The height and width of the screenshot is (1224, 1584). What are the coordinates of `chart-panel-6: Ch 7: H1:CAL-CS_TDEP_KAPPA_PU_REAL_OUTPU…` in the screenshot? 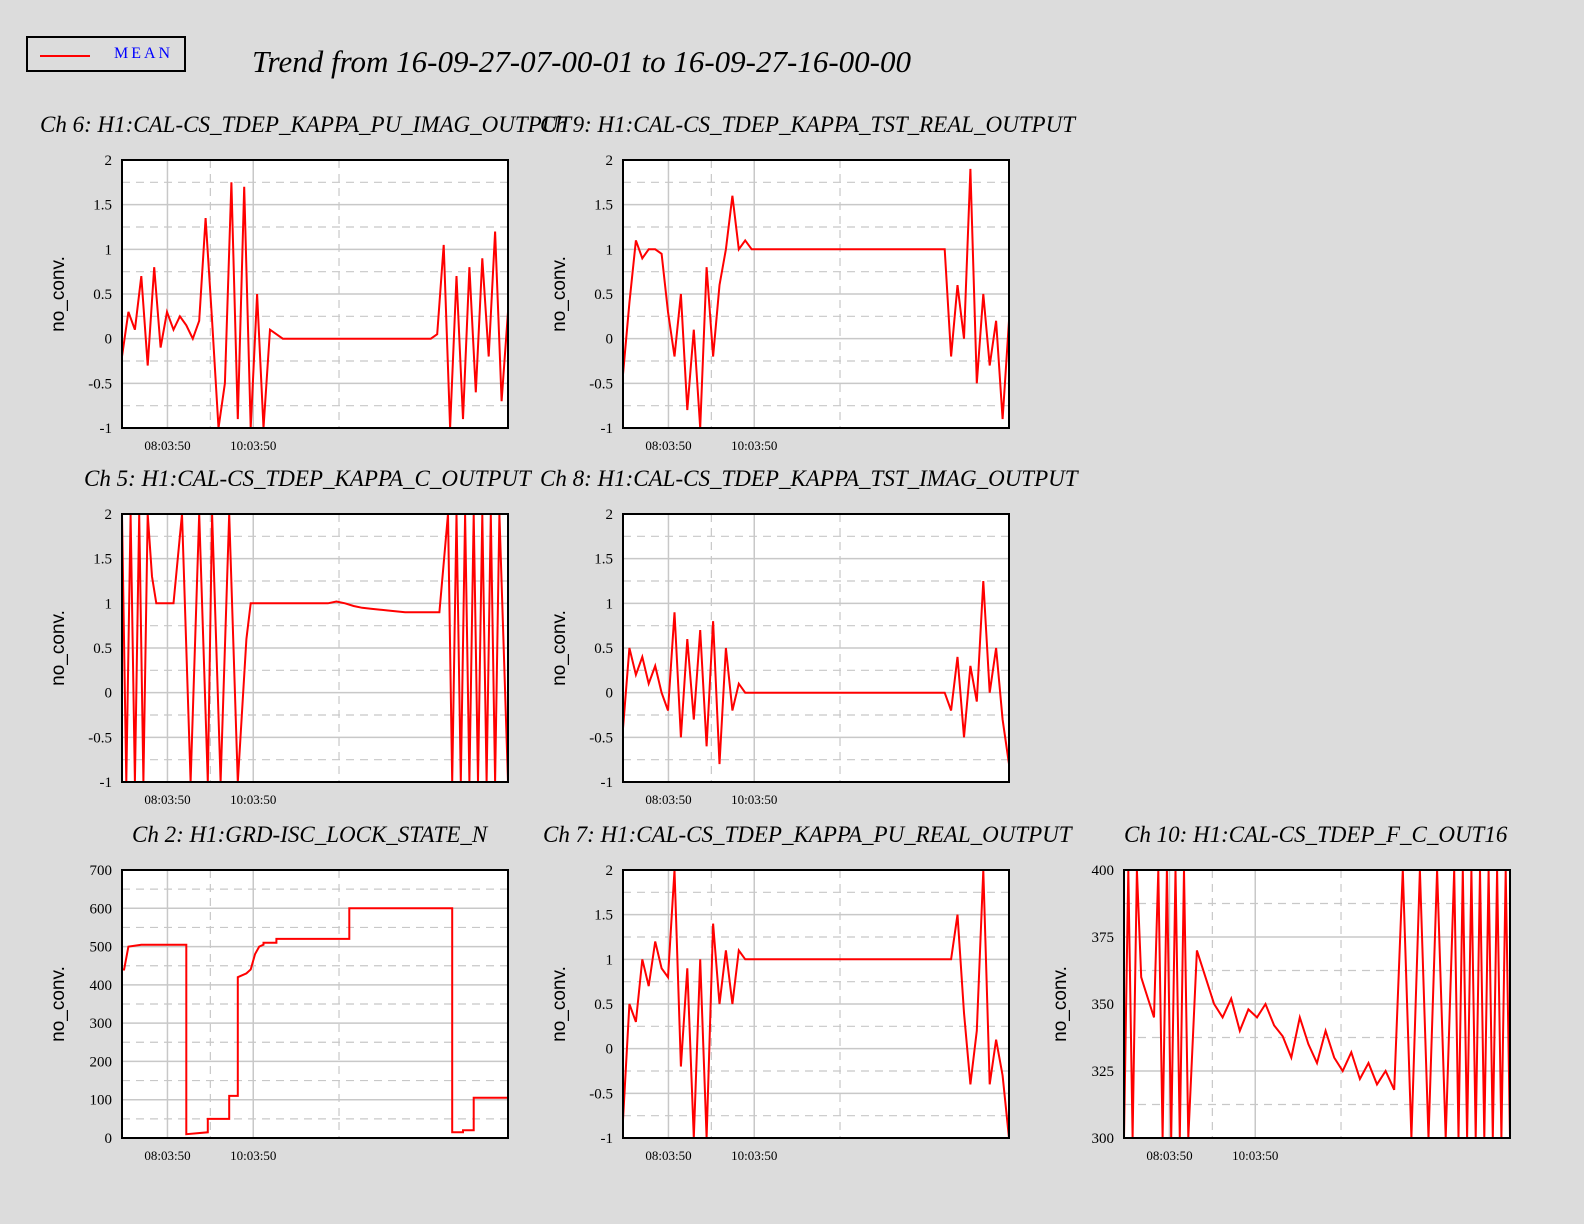 It's located at (808, 992).